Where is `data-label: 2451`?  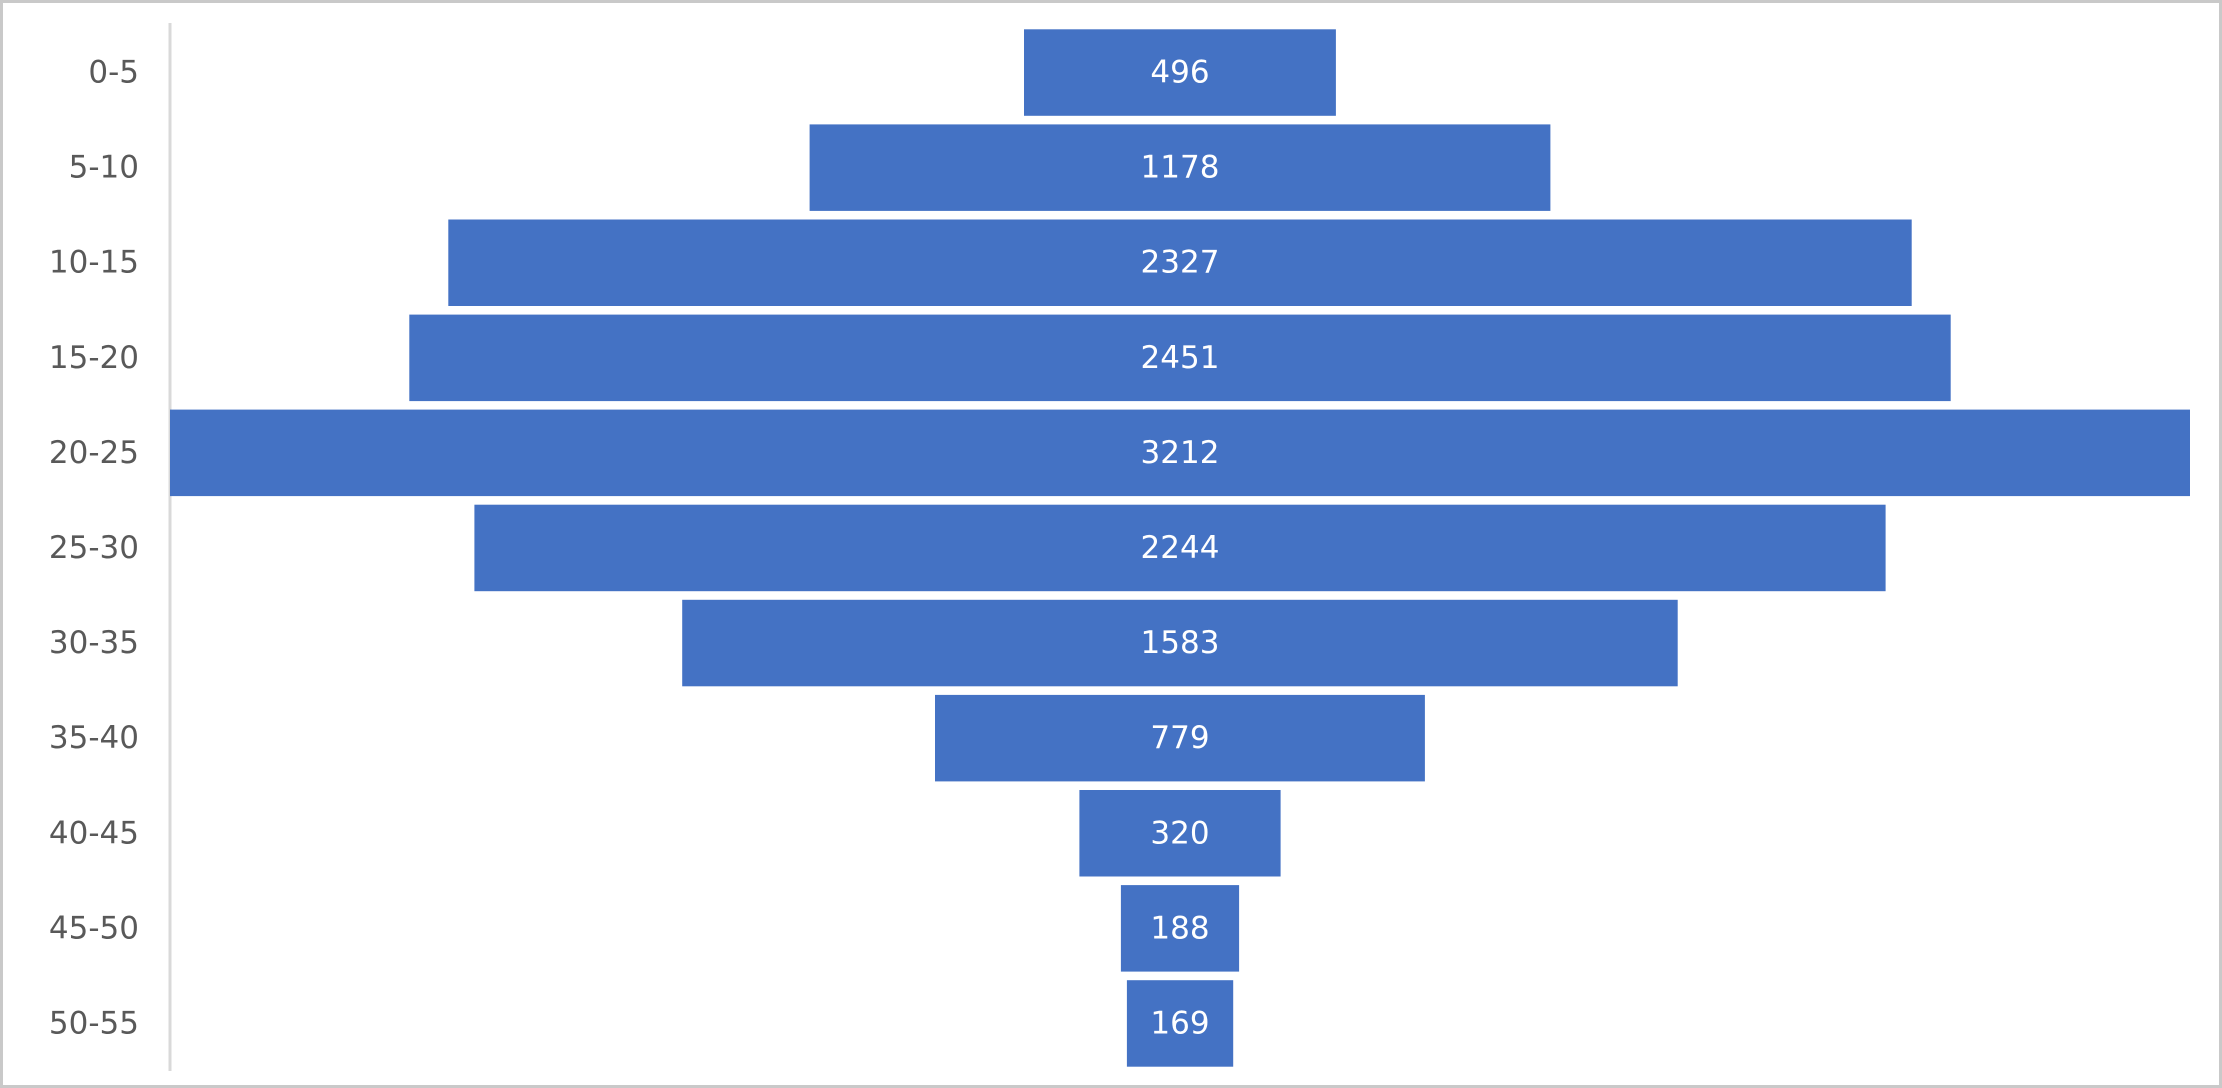 data-label: 2451 is located at coordinates (1180, 358).